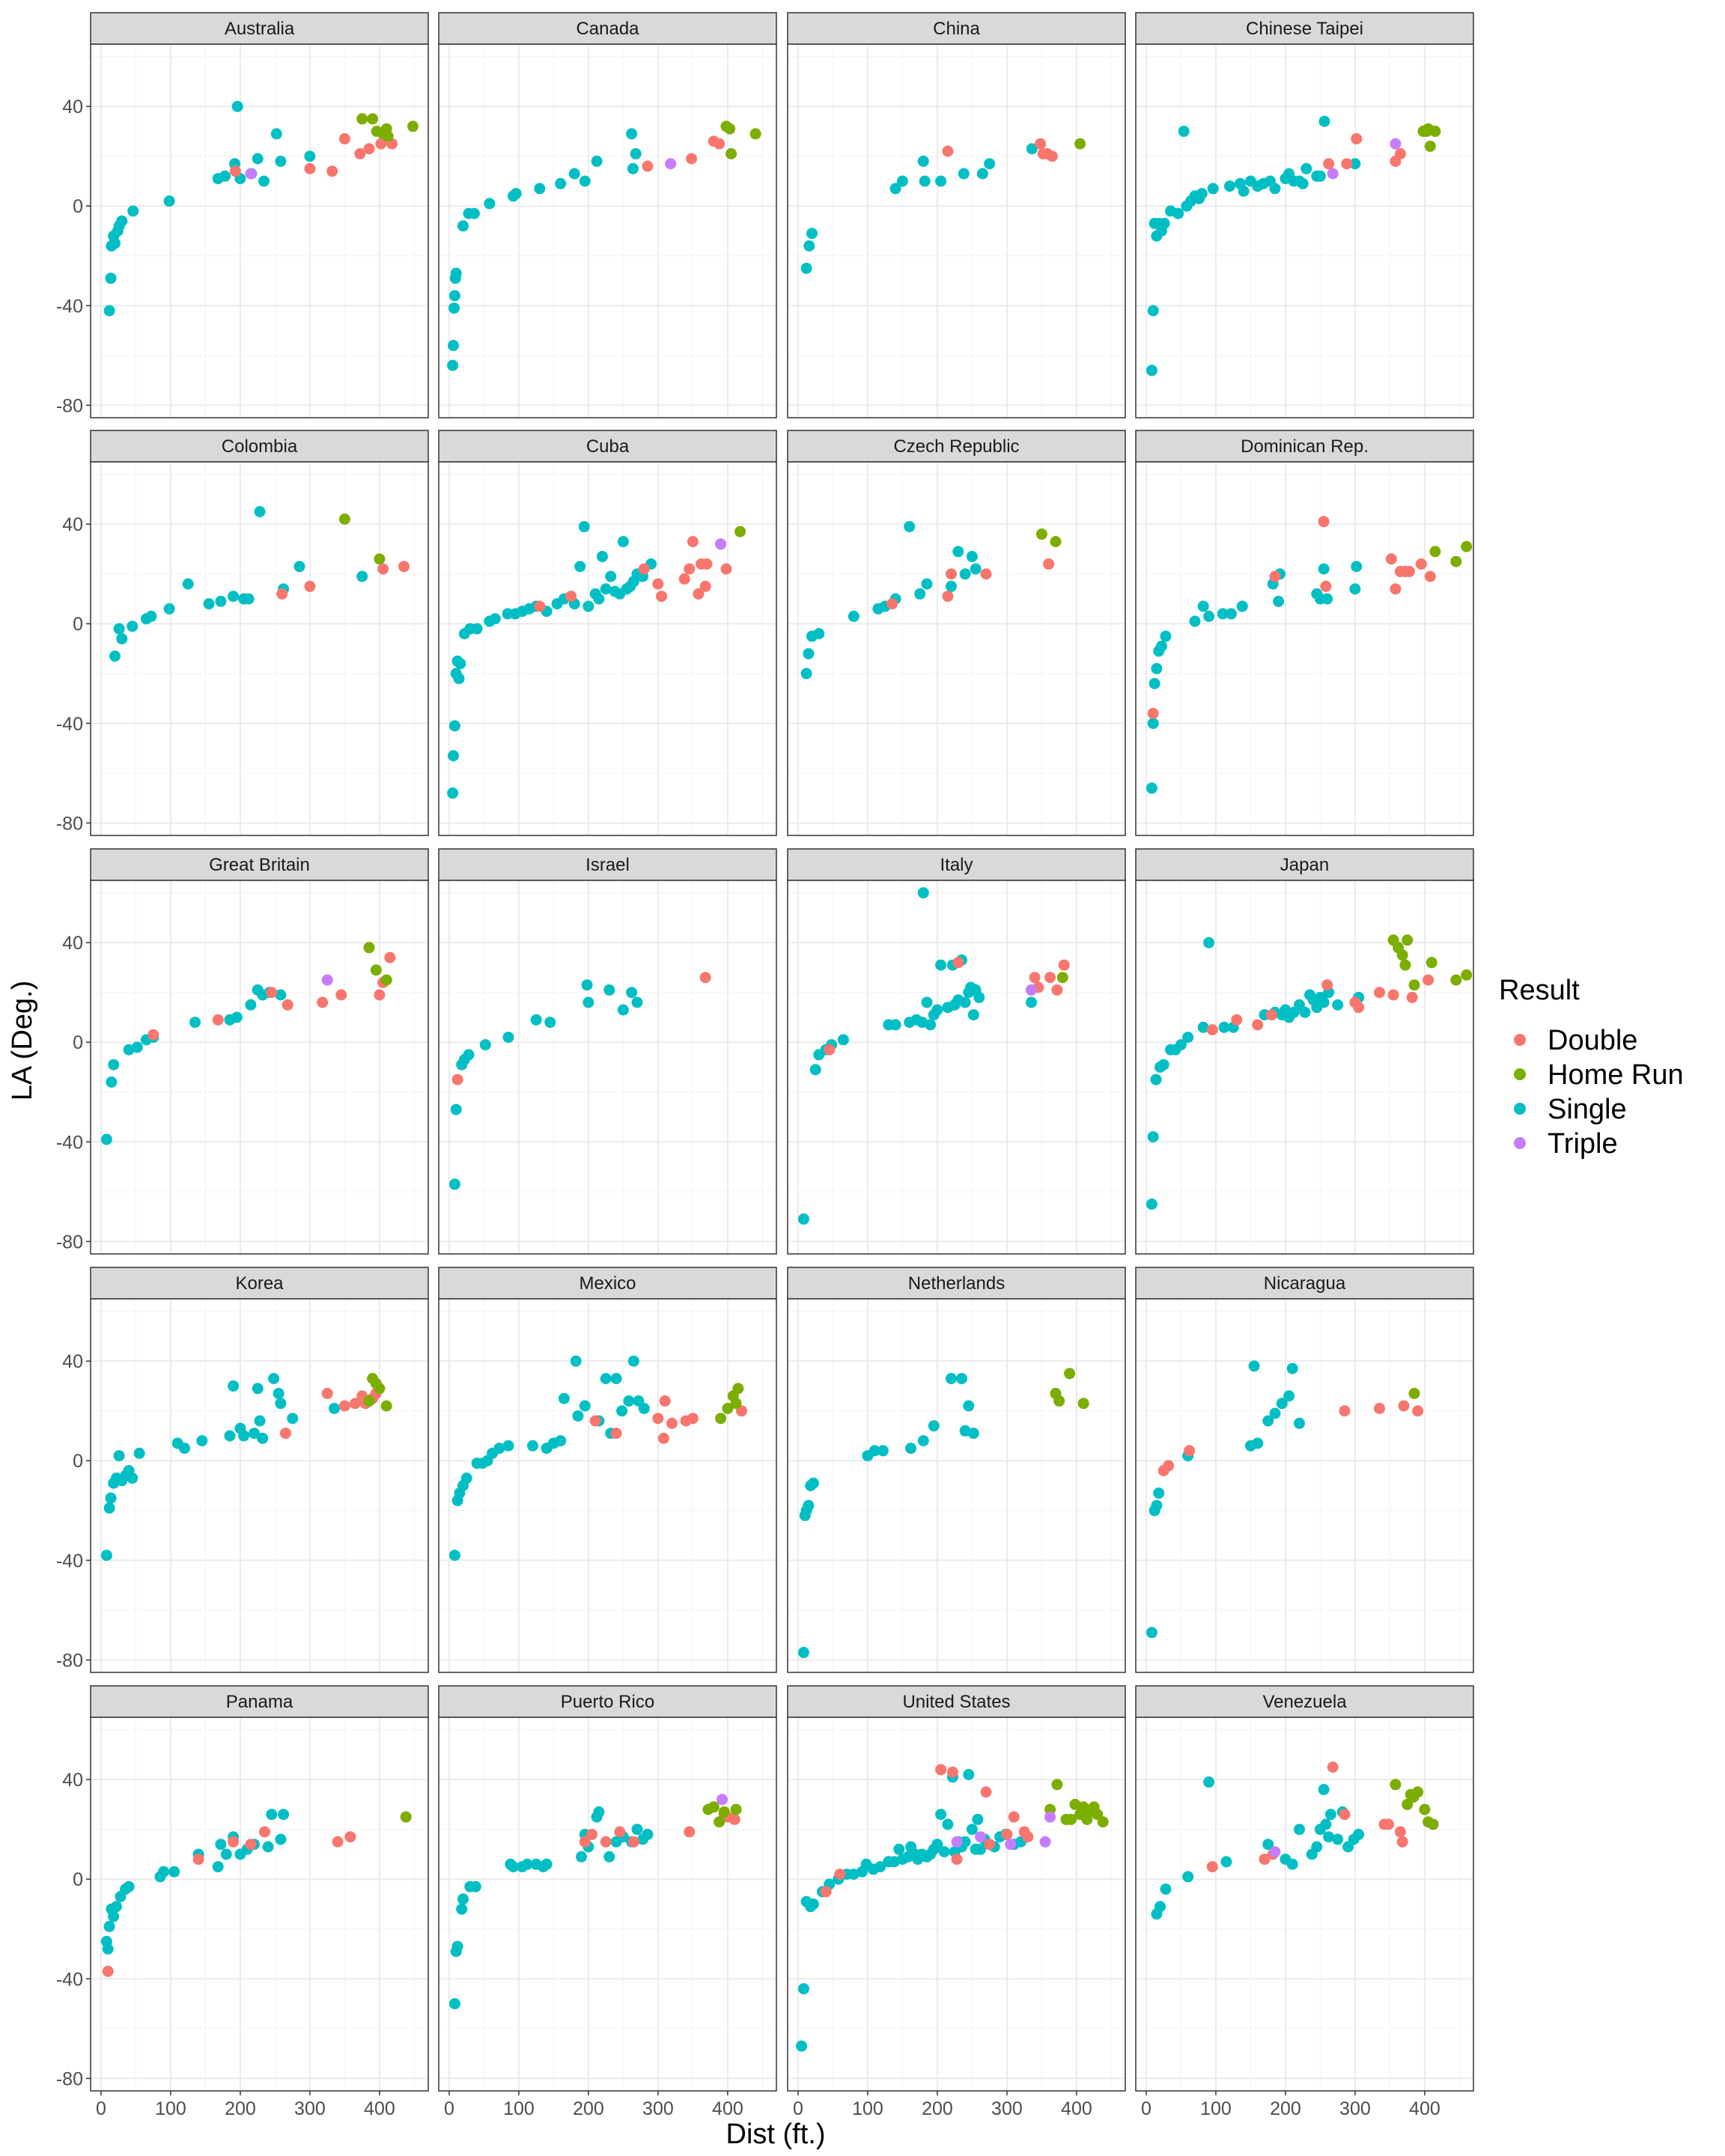 The width and height of the screenshot is (1725, 2156). Describe the element at coordinates (69, 306) in the screenshot. I see `y-tick-label: -40` at that location.